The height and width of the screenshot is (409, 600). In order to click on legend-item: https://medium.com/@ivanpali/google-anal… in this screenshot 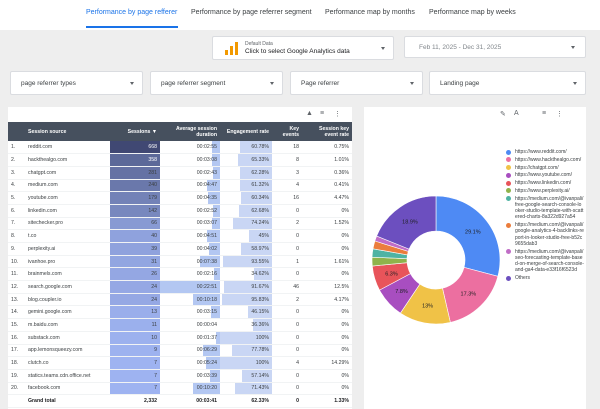, I will do `click(545, 234)`.